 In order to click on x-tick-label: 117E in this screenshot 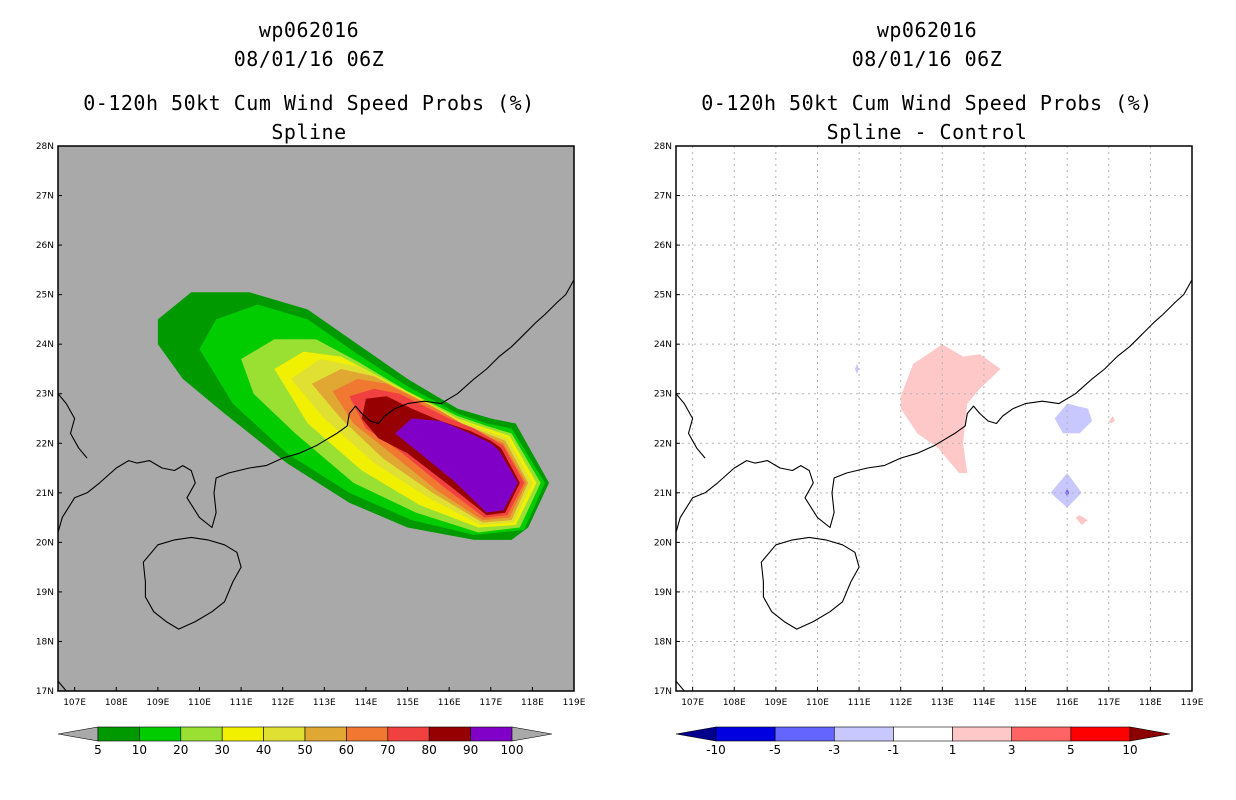, I will do `click(1108, 703)`.